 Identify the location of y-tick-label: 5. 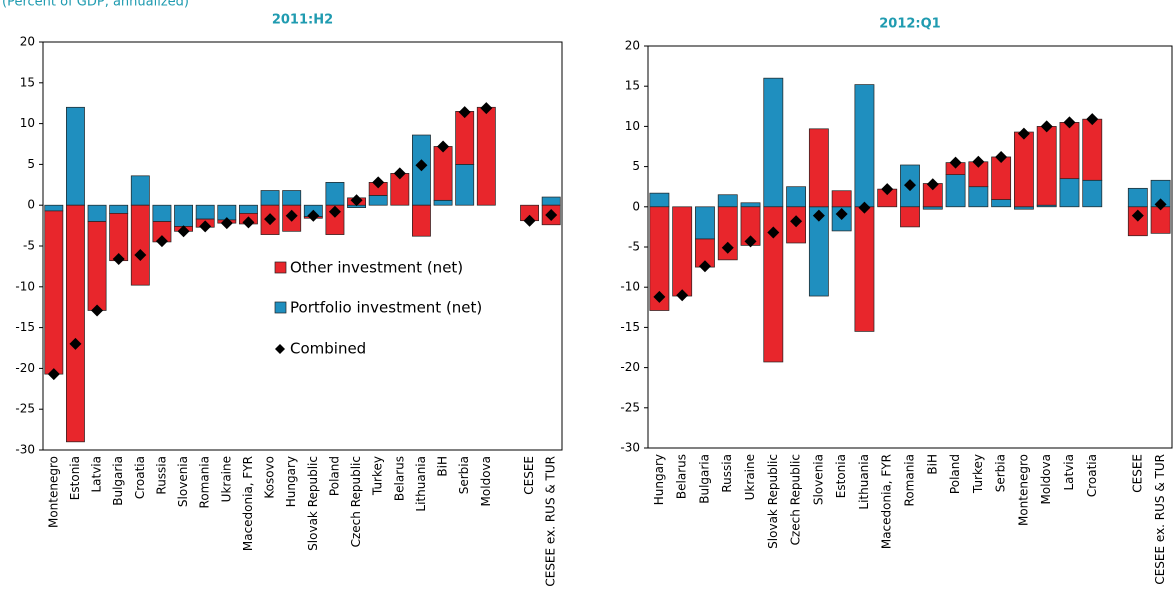
(636, 166).